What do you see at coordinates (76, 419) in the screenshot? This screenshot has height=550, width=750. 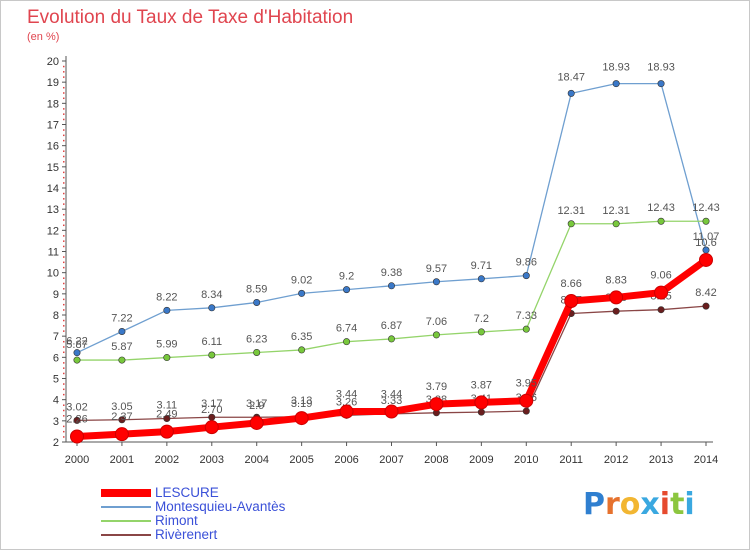 I see `data-label: 2.26` at bounding box center [76, 419].